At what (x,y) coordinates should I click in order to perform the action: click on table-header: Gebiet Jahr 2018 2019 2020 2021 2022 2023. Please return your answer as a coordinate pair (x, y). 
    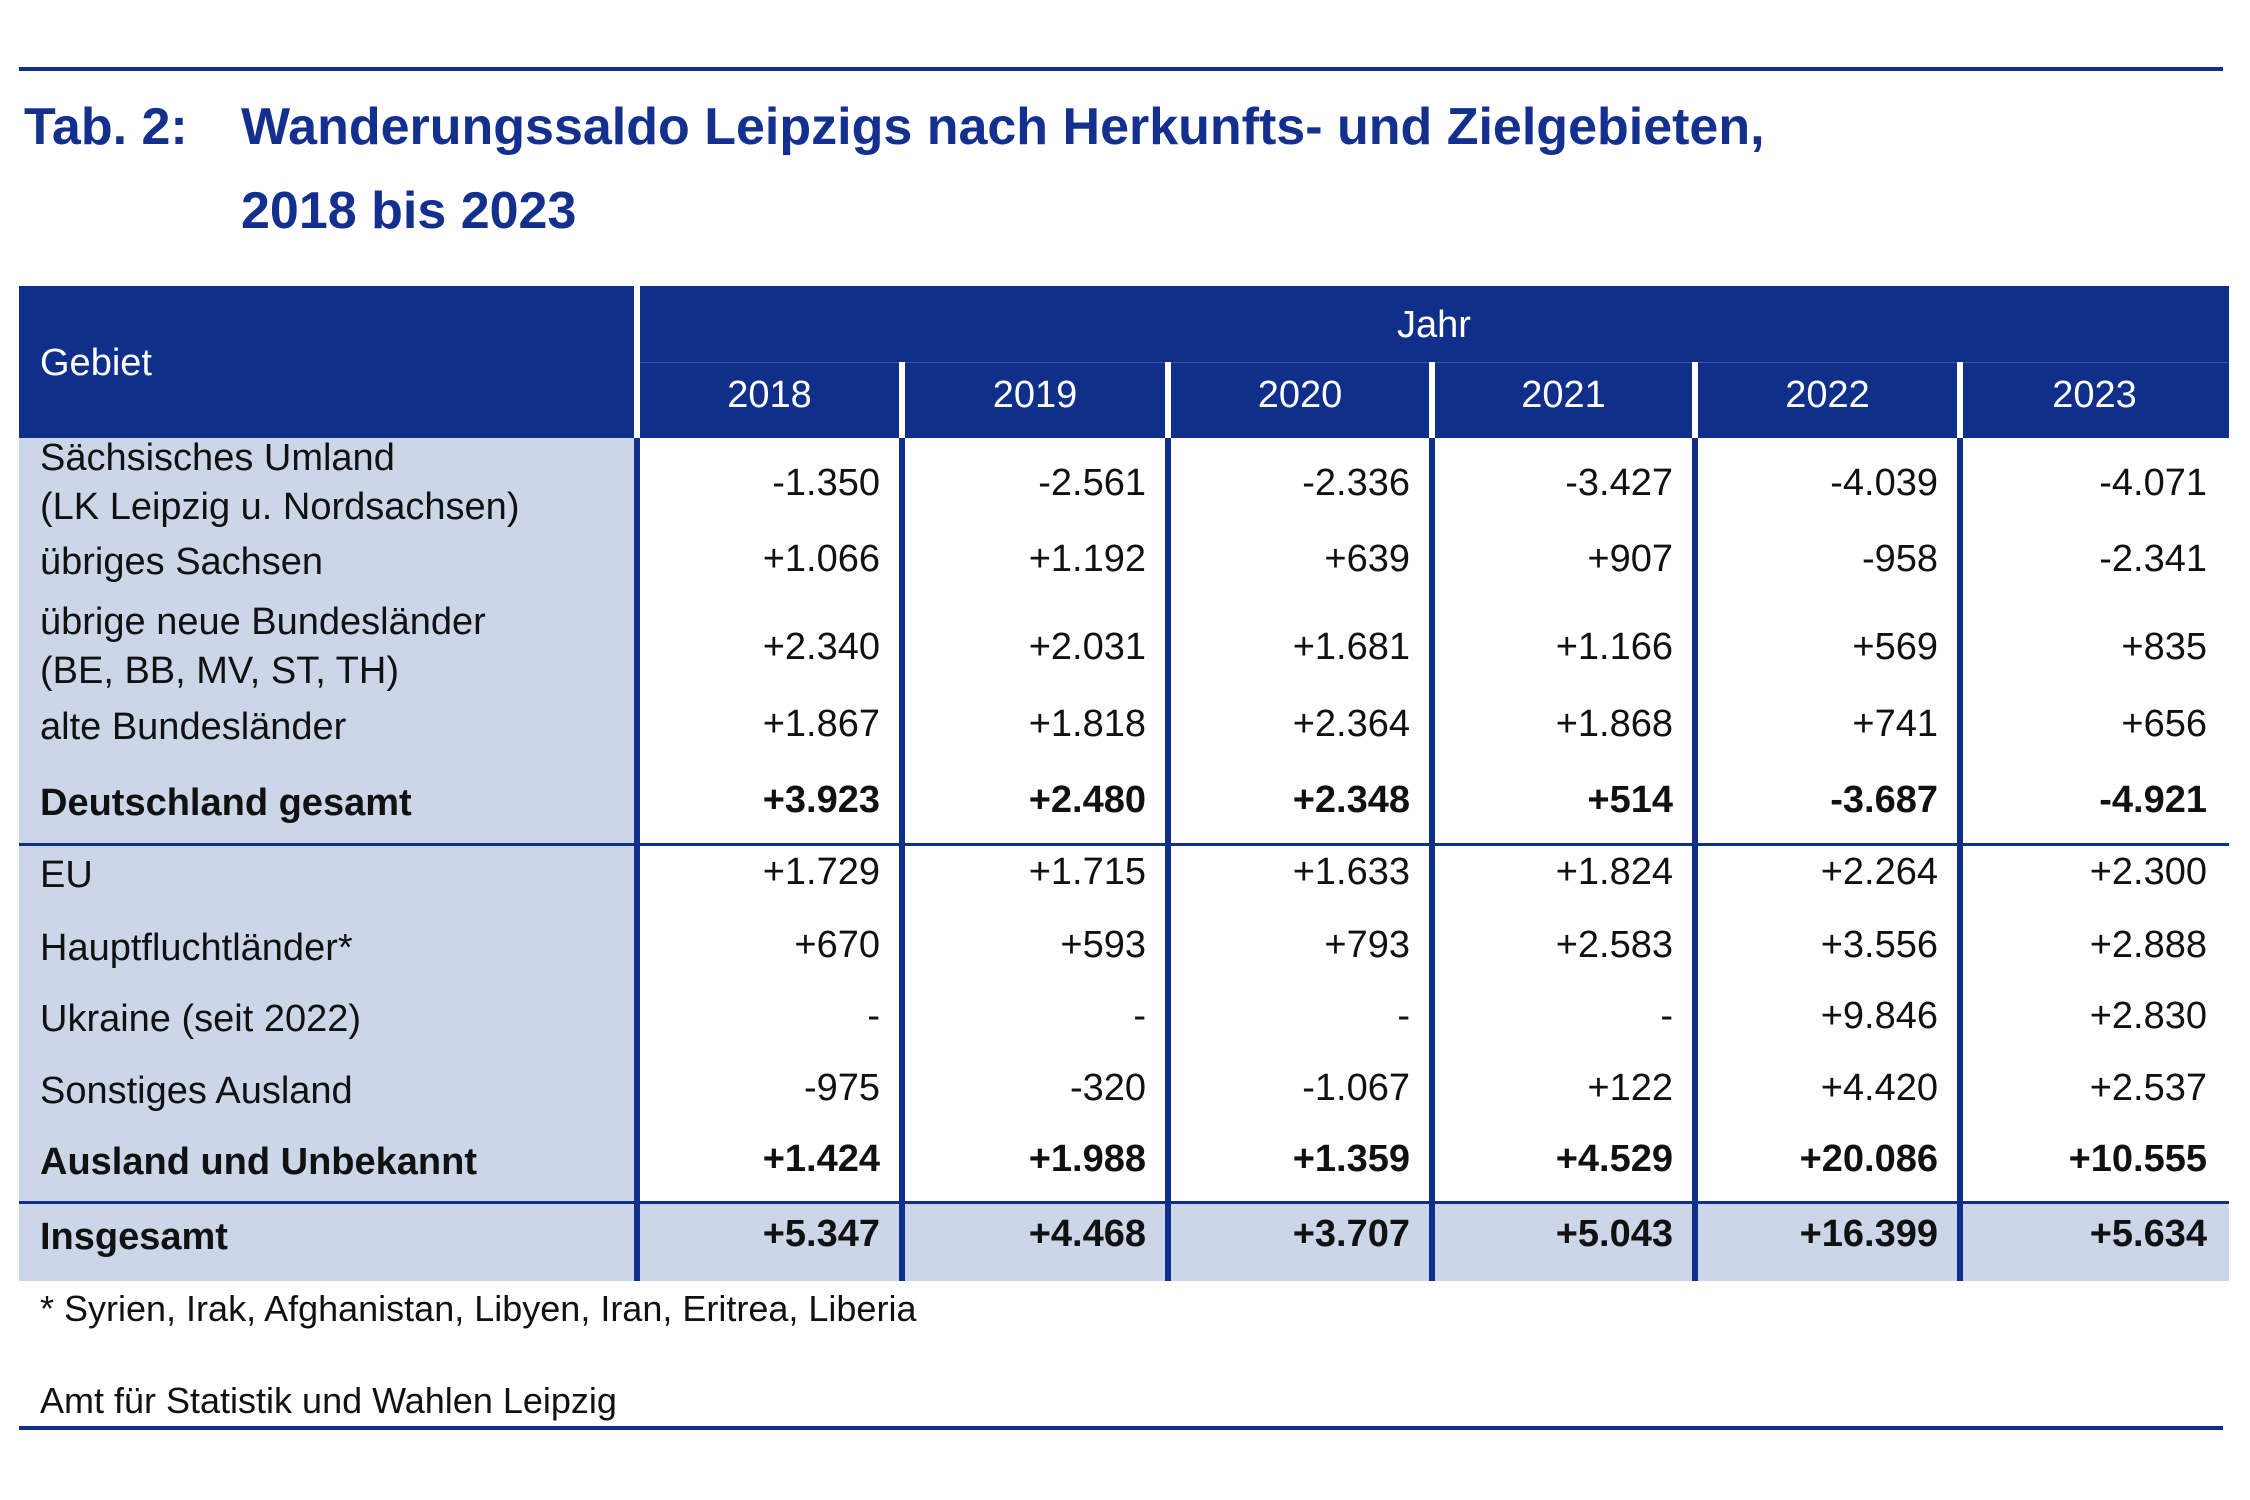
    Looking at the image, I should click on (1124, 362).